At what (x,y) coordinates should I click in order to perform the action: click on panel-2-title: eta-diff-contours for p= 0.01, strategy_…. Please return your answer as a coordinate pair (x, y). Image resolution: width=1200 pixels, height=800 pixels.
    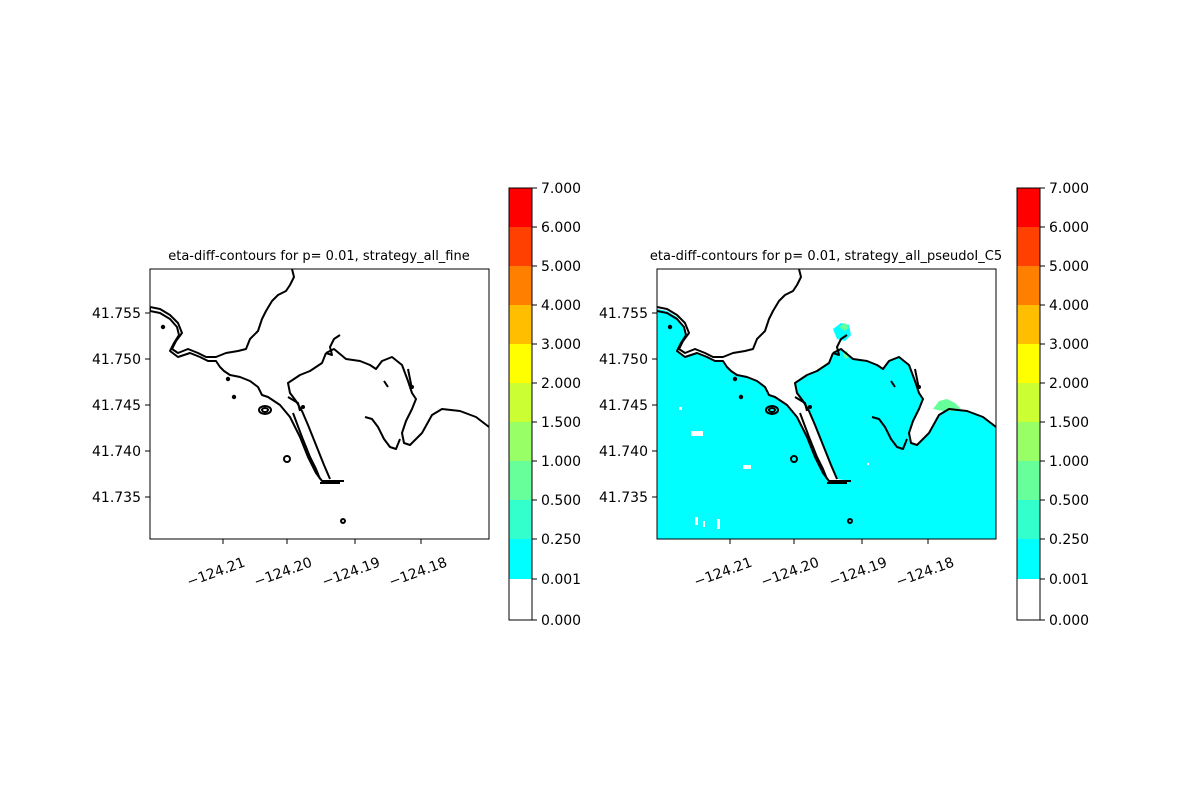
    Looking at the image, I should click on (826, 256).